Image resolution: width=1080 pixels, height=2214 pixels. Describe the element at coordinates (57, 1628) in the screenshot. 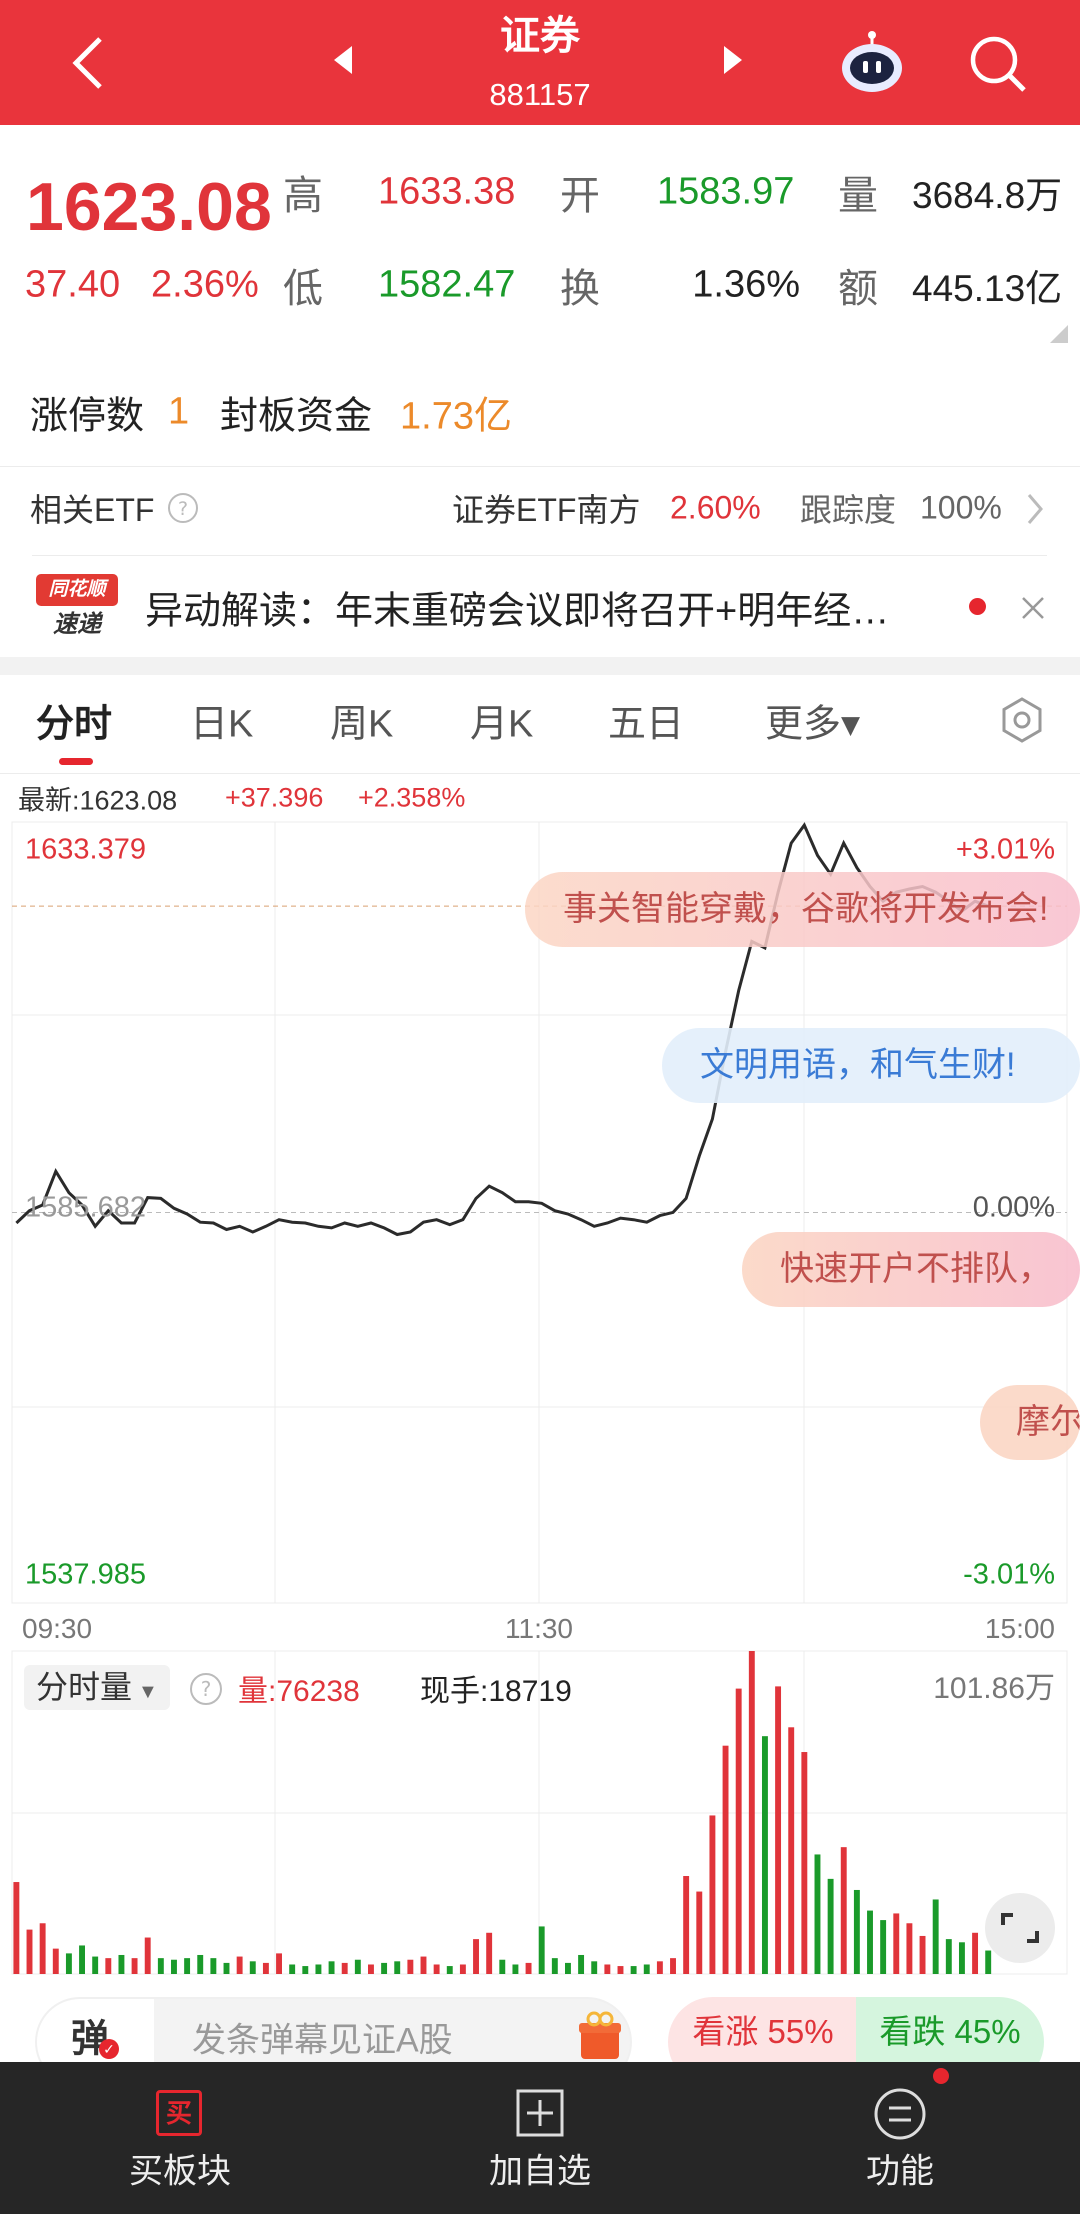

I see `time-label-open: 09:30` at that location.